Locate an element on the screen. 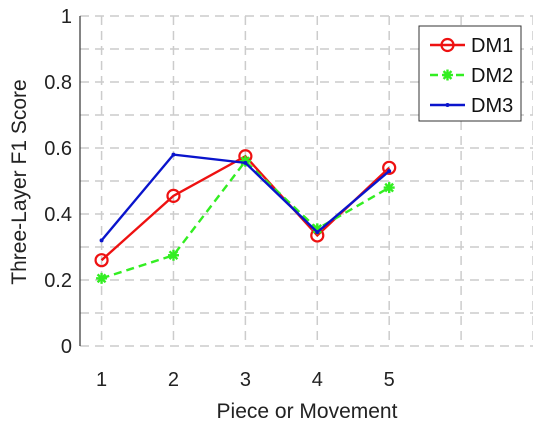 This screenshot has width=533, height=432. series-dm3 is located at coordinates (245, 197).